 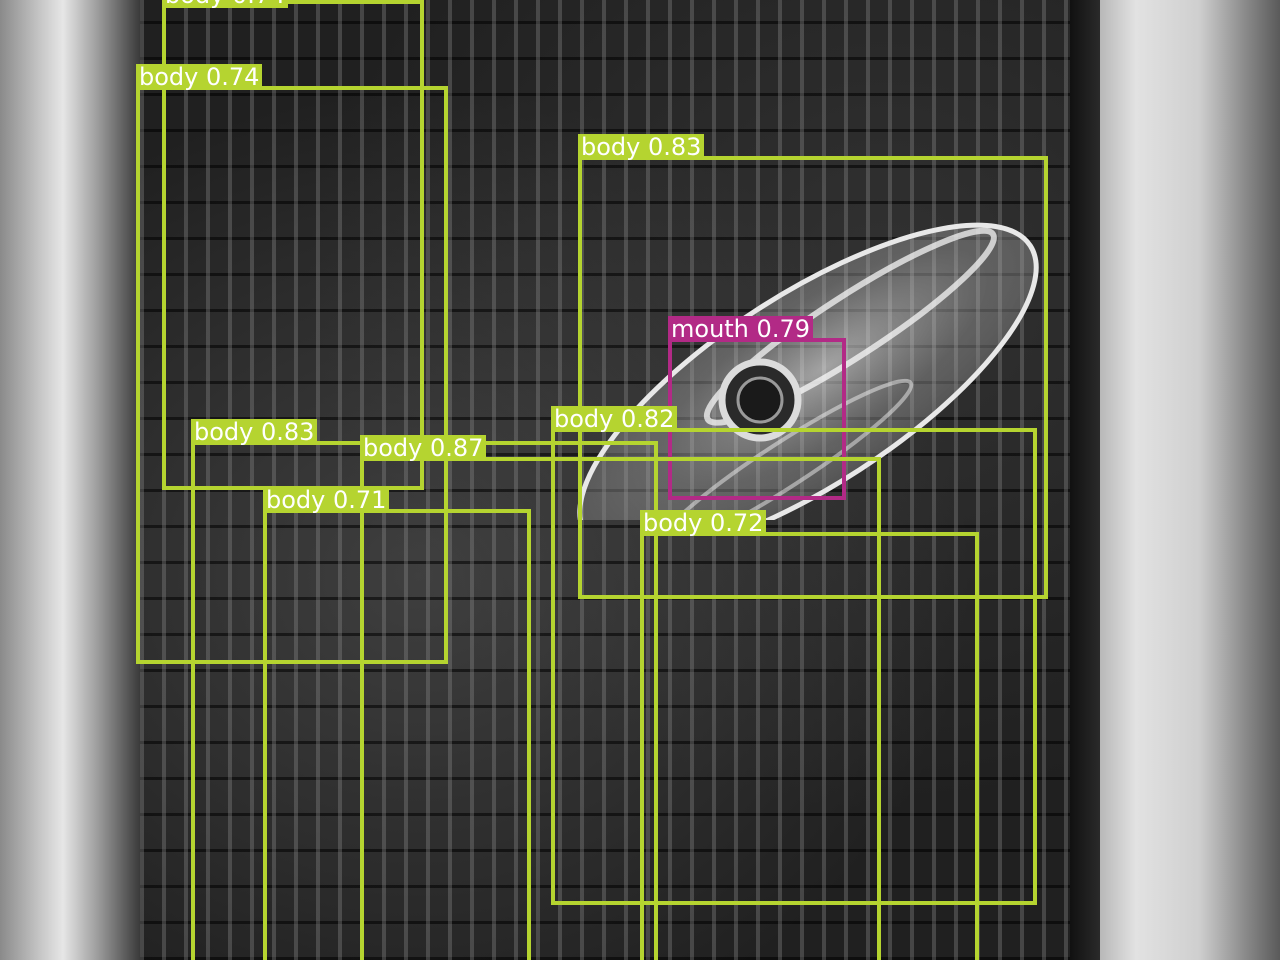 I want to click on right-metal-guide, so click(x=1190, y=480).